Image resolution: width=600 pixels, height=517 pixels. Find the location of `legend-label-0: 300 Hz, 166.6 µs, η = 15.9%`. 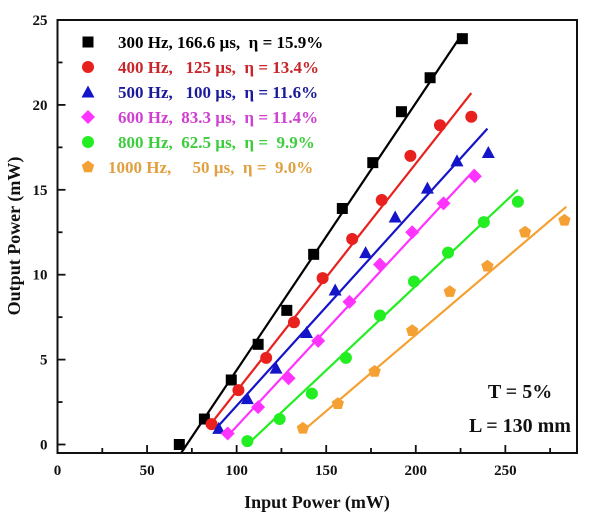

legend-label-0: 300 Hz, 166.6 µs, η = 15.9% is located at coordinates (220, 42).